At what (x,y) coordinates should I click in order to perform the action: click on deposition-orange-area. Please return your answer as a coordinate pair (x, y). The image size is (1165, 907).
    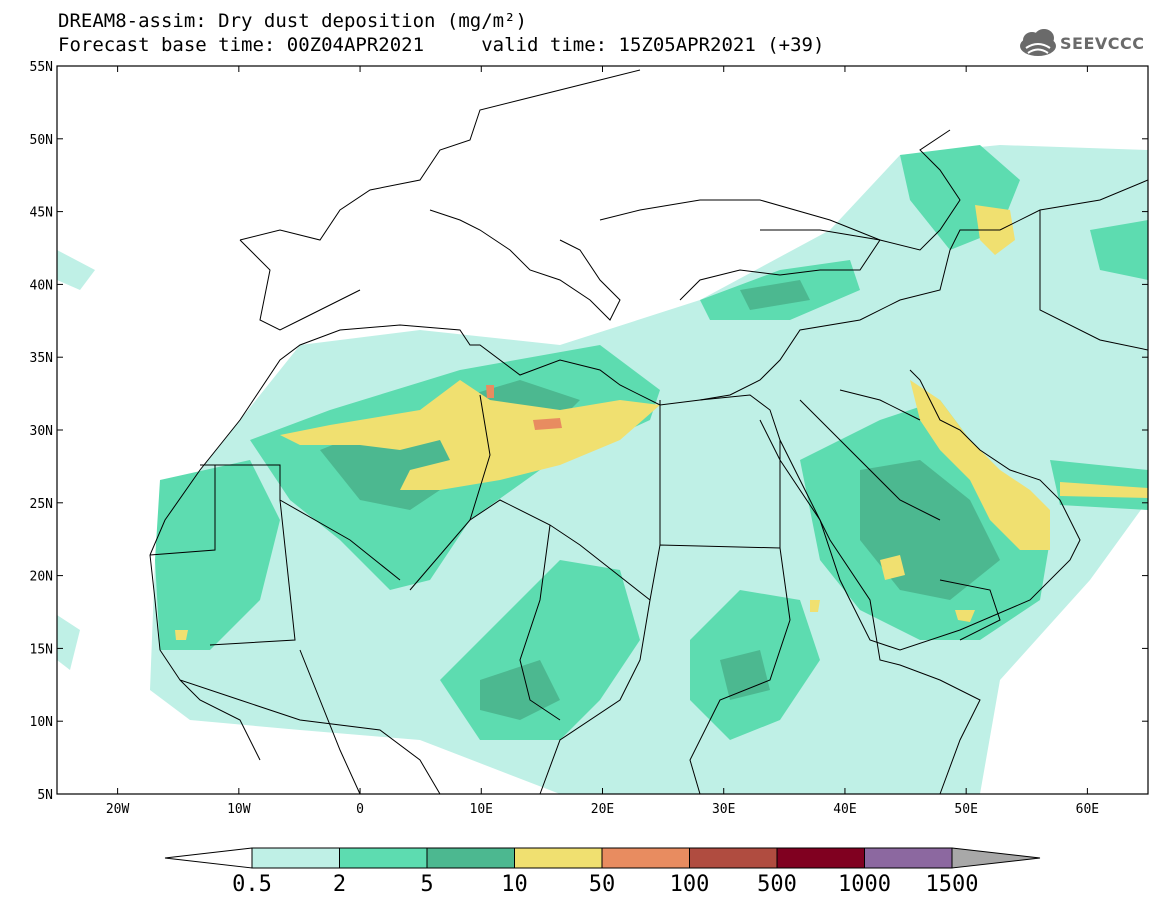
    Looking at the image, I should click on (524, 407).